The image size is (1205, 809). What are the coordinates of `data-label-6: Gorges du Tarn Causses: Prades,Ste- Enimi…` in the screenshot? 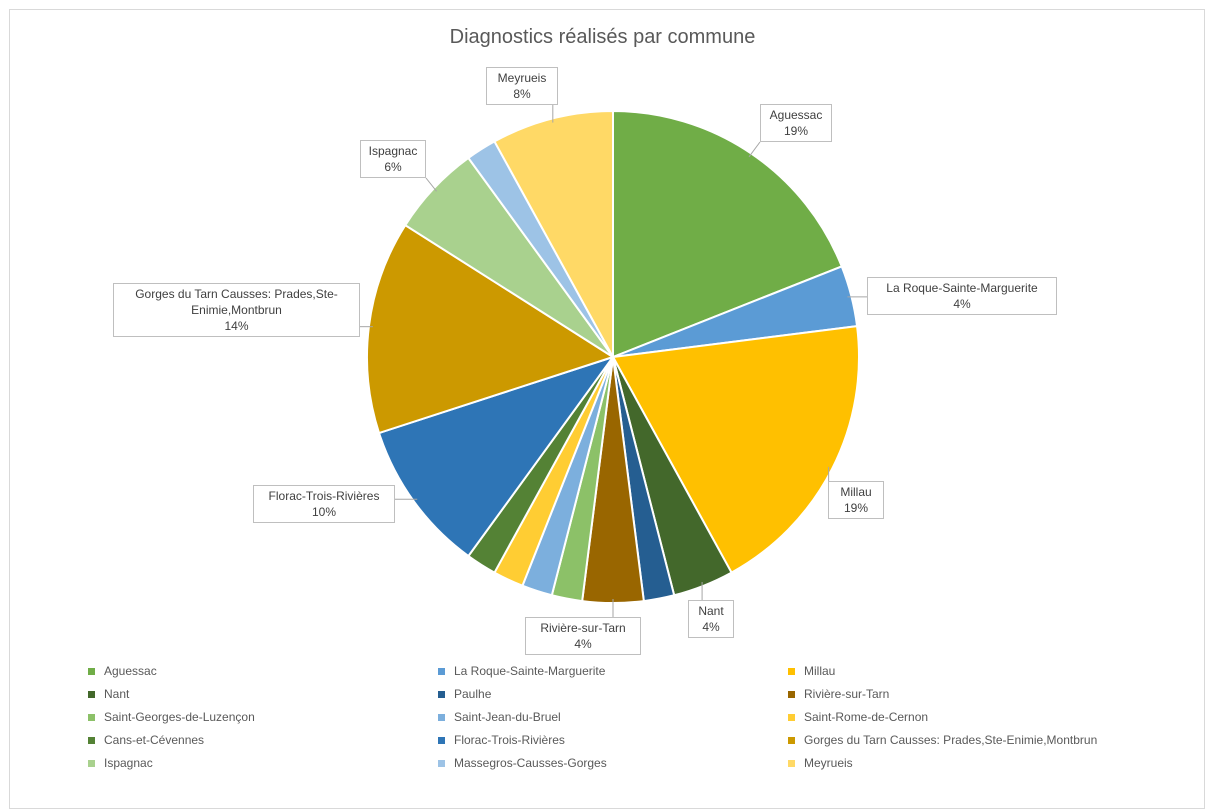 It's located at (236, 310).